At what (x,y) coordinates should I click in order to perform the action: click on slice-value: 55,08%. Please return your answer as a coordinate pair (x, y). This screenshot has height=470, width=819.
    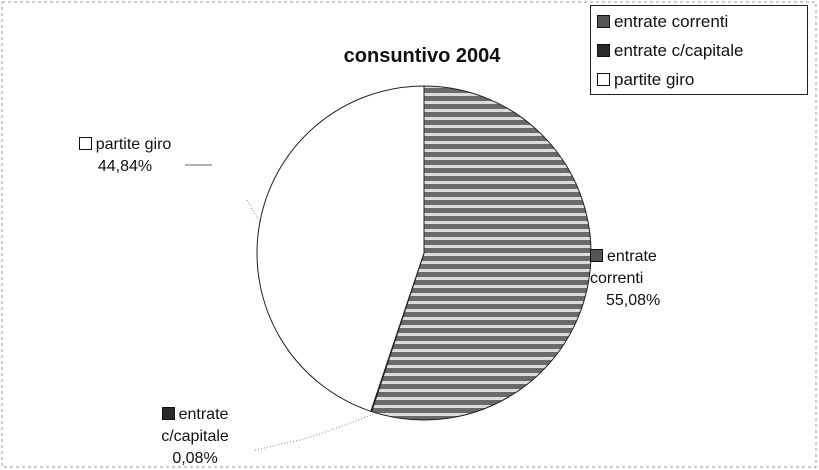
    Looking at the image, I should click on (633, 300).